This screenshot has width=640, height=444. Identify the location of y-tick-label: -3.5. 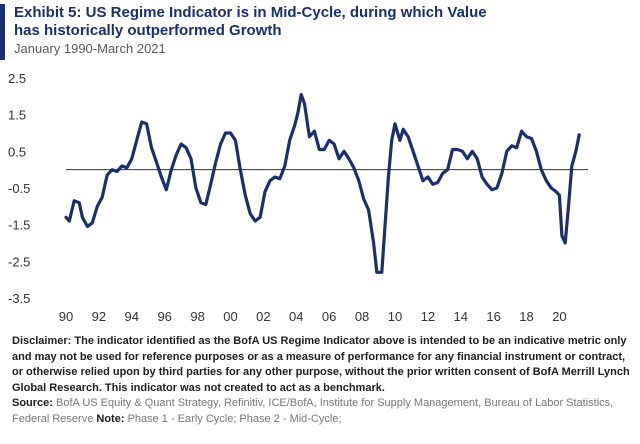
(19, 298).